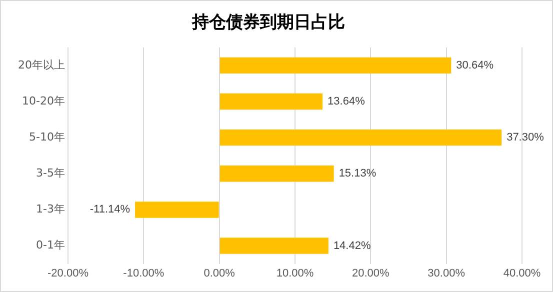 The height and width of the screenshot is (292, 553). Describe the element at coordinates (522, 273) in the screenshot. I see `x-tick-label: 40.00%` at that location.